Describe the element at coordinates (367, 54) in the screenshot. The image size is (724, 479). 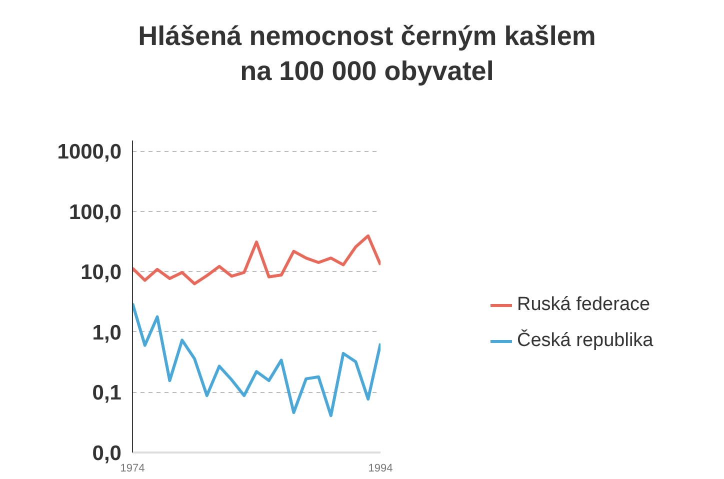
I see `chart-title: Hlášená nemocnost černým kašlem na 100 000 obyvatel` at that location.